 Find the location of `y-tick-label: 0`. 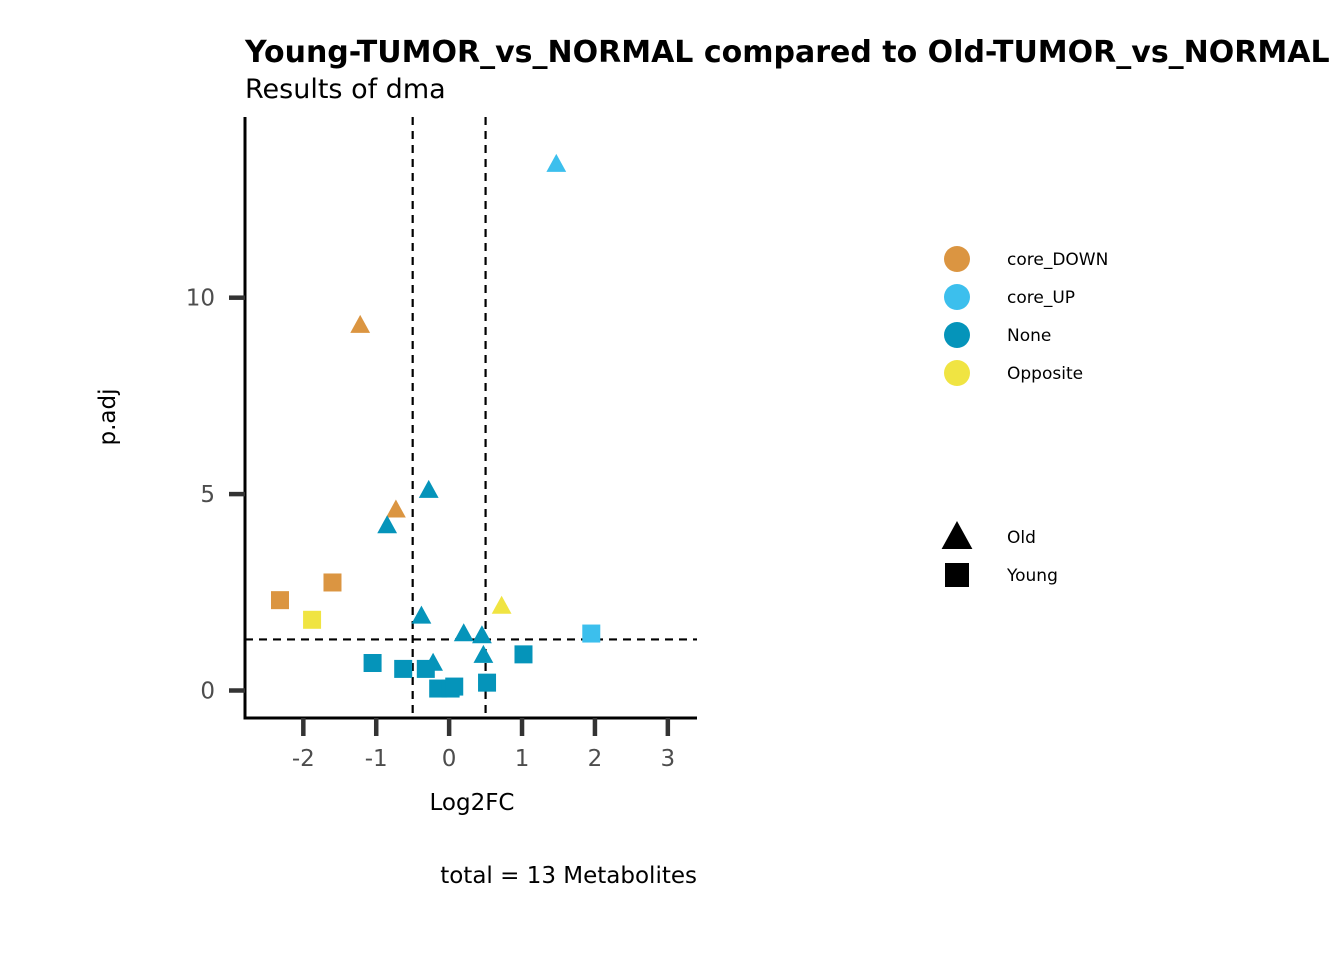

y-tick-label: 0 is located at coordinates (207, 692).